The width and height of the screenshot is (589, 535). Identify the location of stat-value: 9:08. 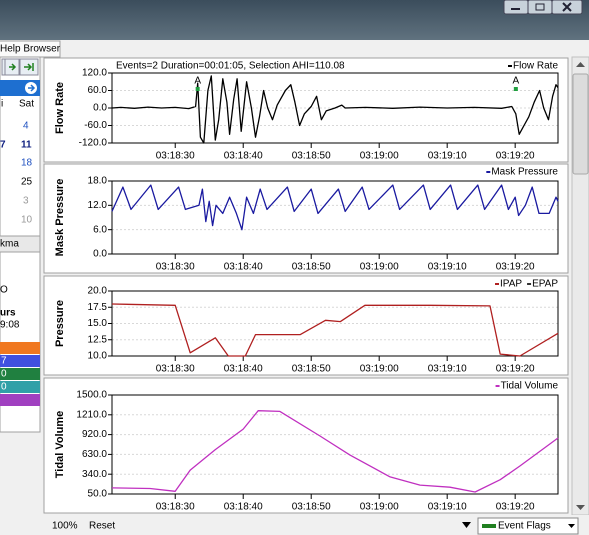
(10, 325).